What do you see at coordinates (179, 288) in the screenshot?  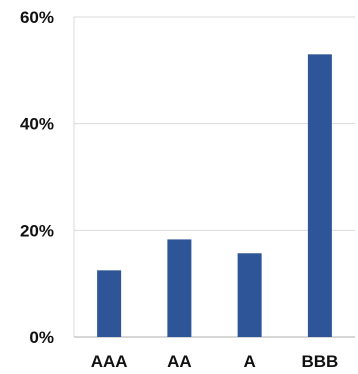 I see `bar-aa` at bounding box center [179, 288].